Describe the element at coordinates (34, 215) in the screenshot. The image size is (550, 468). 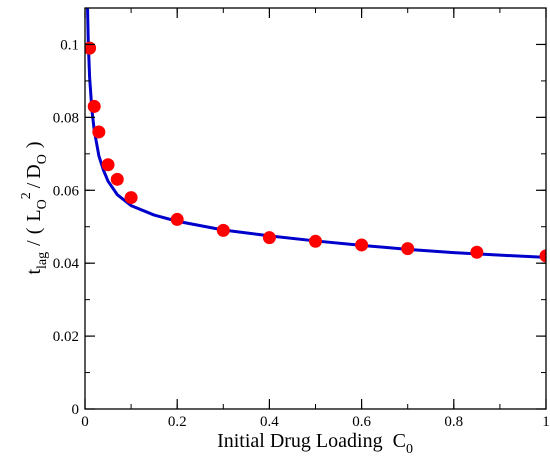
I see `y-title-l: L` at that location.